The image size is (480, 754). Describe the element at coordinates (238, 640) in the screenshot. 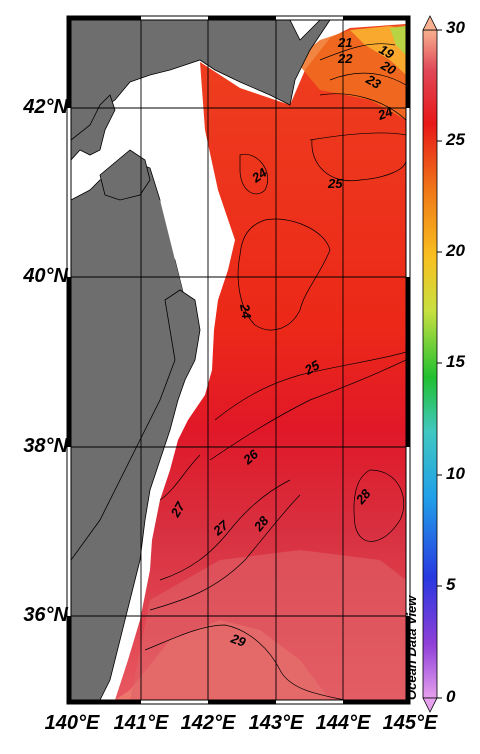

I see `contour-label: 29` at that location.